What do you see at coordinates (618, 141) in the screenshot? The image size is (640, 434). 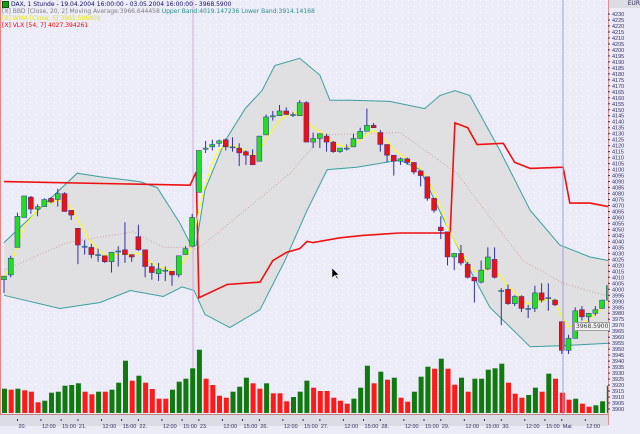 I see `y-tick-label: 4125` at bounding box center [618, 141].